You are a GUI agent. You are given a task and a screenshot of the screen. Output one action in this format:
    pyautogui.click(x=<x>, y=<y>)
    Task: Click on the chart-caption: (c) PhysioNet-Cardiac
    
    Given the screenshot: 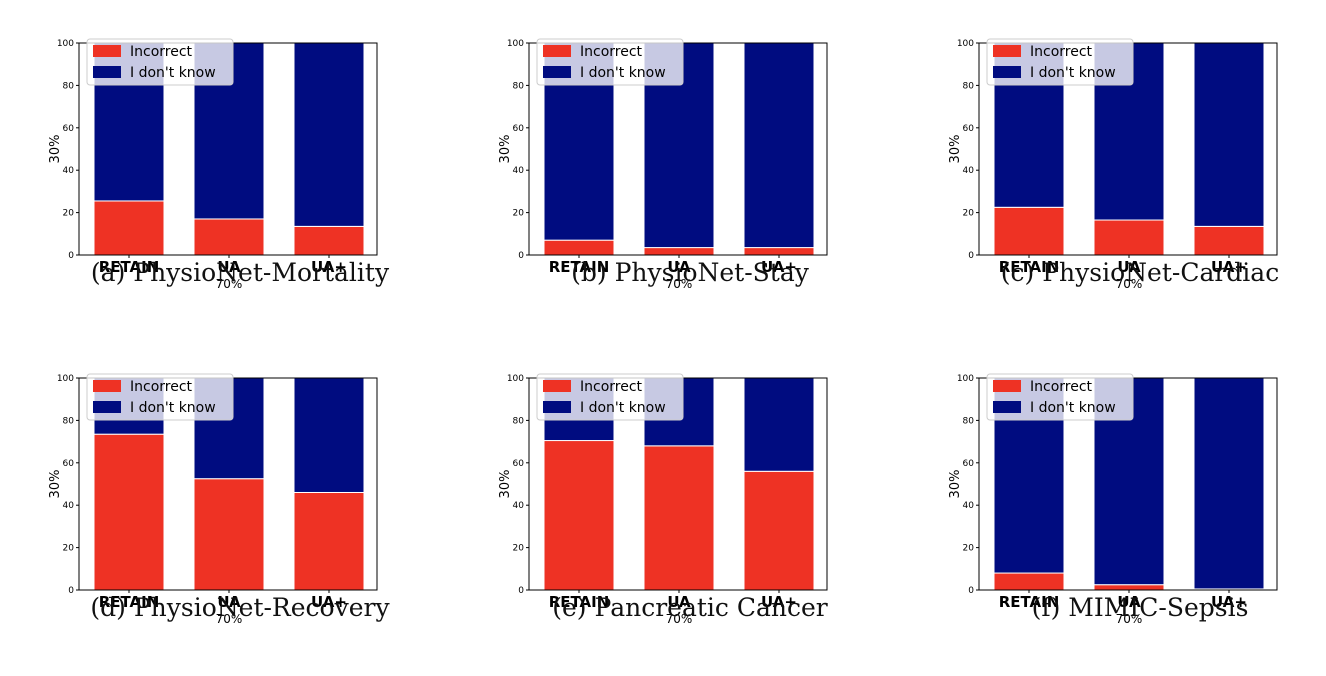 What is the action you would take?
    pyautogui.click(x=1140, y=272)
    